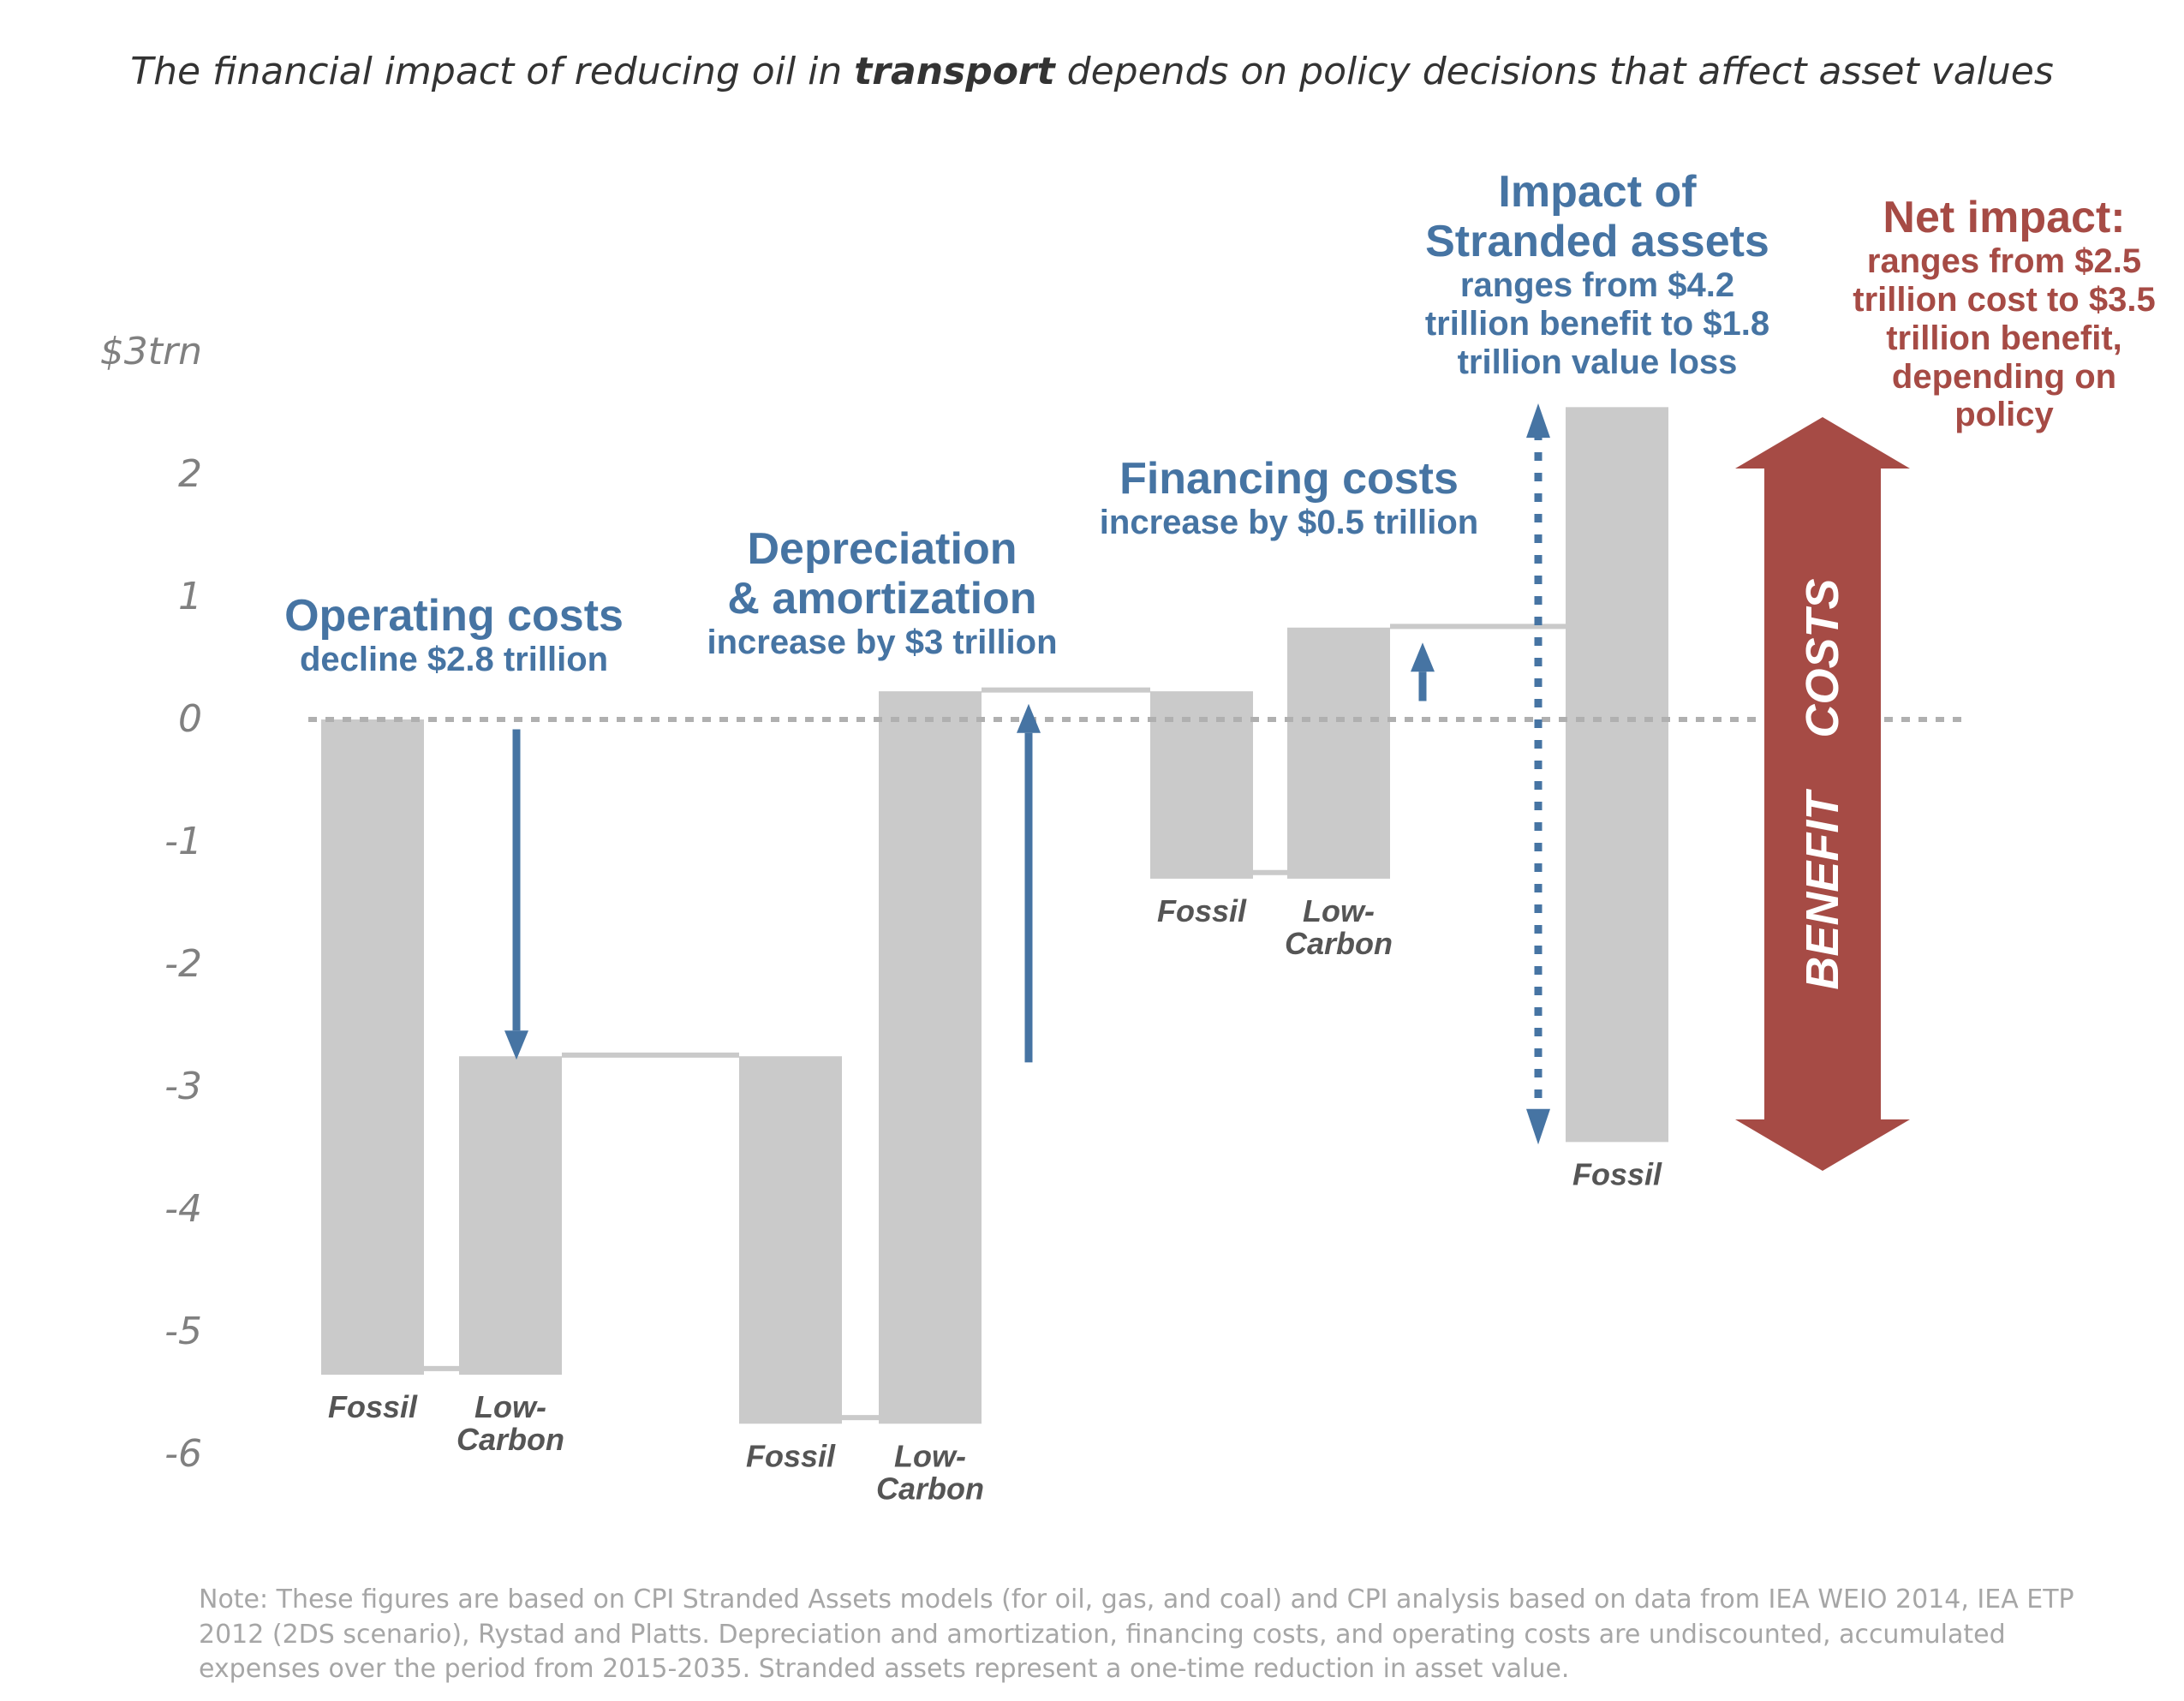 The height and width of the screenshot is (1701, 2184). Describe the element at coordinates (516, 1045) in the screenshot. I see `operating-costs-arrow-head` at that location.